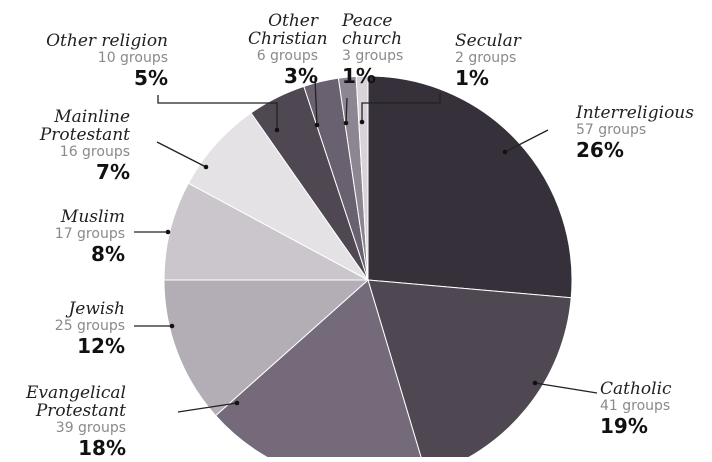 The width and height of the screenshot is (712, 462). I want to click on label-secular: Secular 2 groups 1%, so click(488, 60).